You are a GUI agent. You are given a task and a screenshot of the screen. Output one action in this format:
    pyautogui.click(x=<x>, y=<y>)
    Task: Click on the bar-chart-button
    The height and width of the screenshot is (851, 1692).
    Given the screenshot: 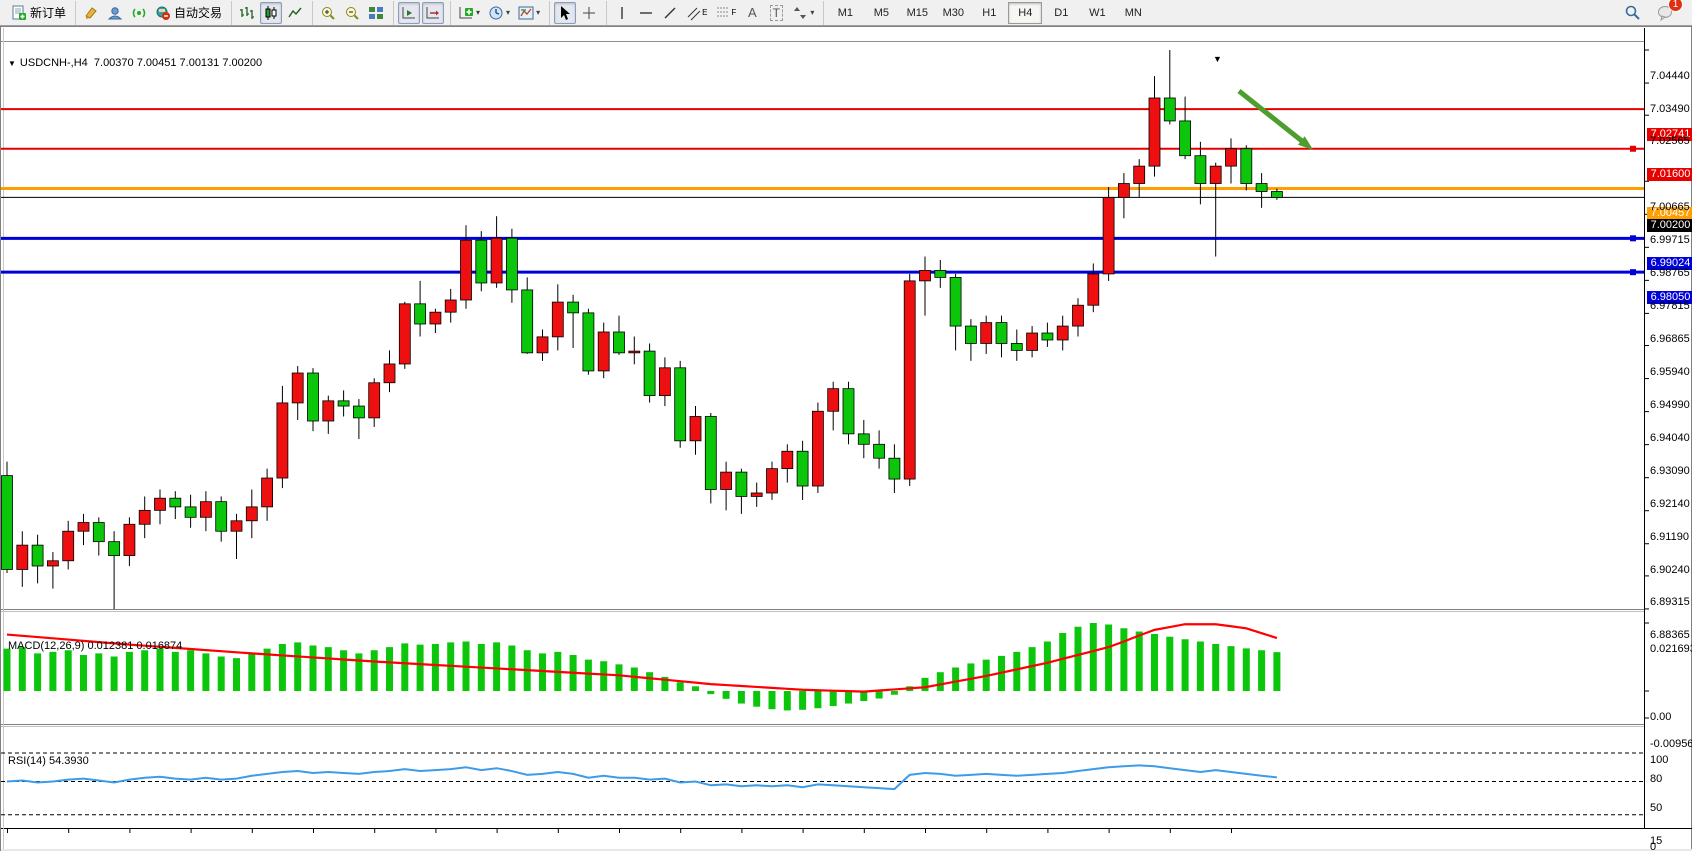 What is the action you would take?
    pyautogui.click(x=247, y=13)
    